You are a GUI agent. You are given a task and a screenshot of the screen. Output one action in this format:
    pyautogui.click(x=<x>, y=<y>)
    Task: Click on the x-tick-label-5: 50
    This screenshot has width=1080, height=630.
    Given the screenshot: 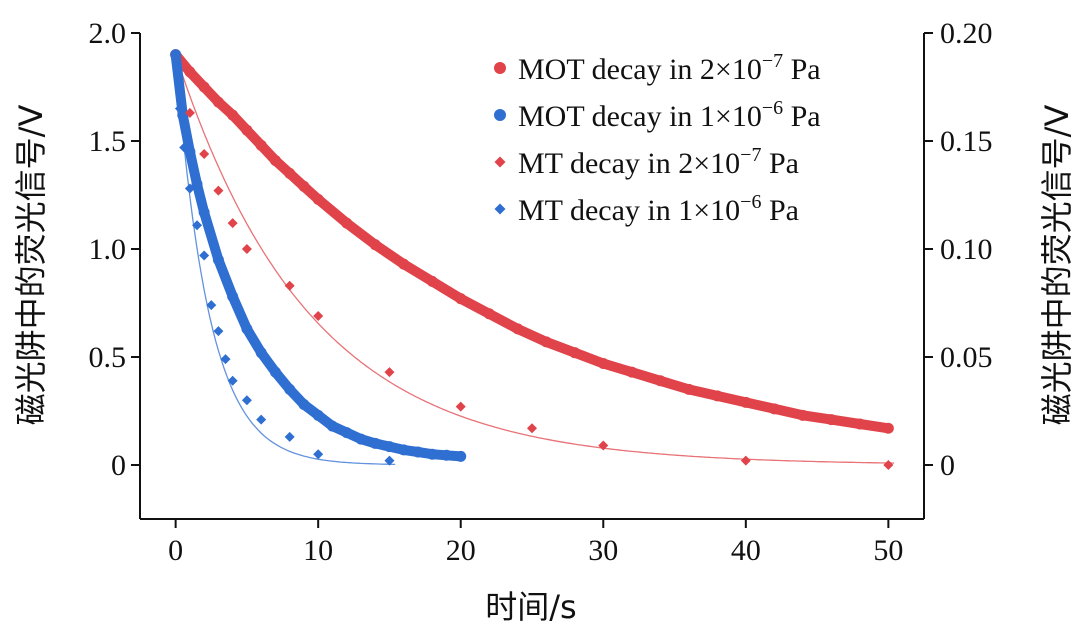 What is the action you would take?
    pyautogui.click(x=888, y=550)
    